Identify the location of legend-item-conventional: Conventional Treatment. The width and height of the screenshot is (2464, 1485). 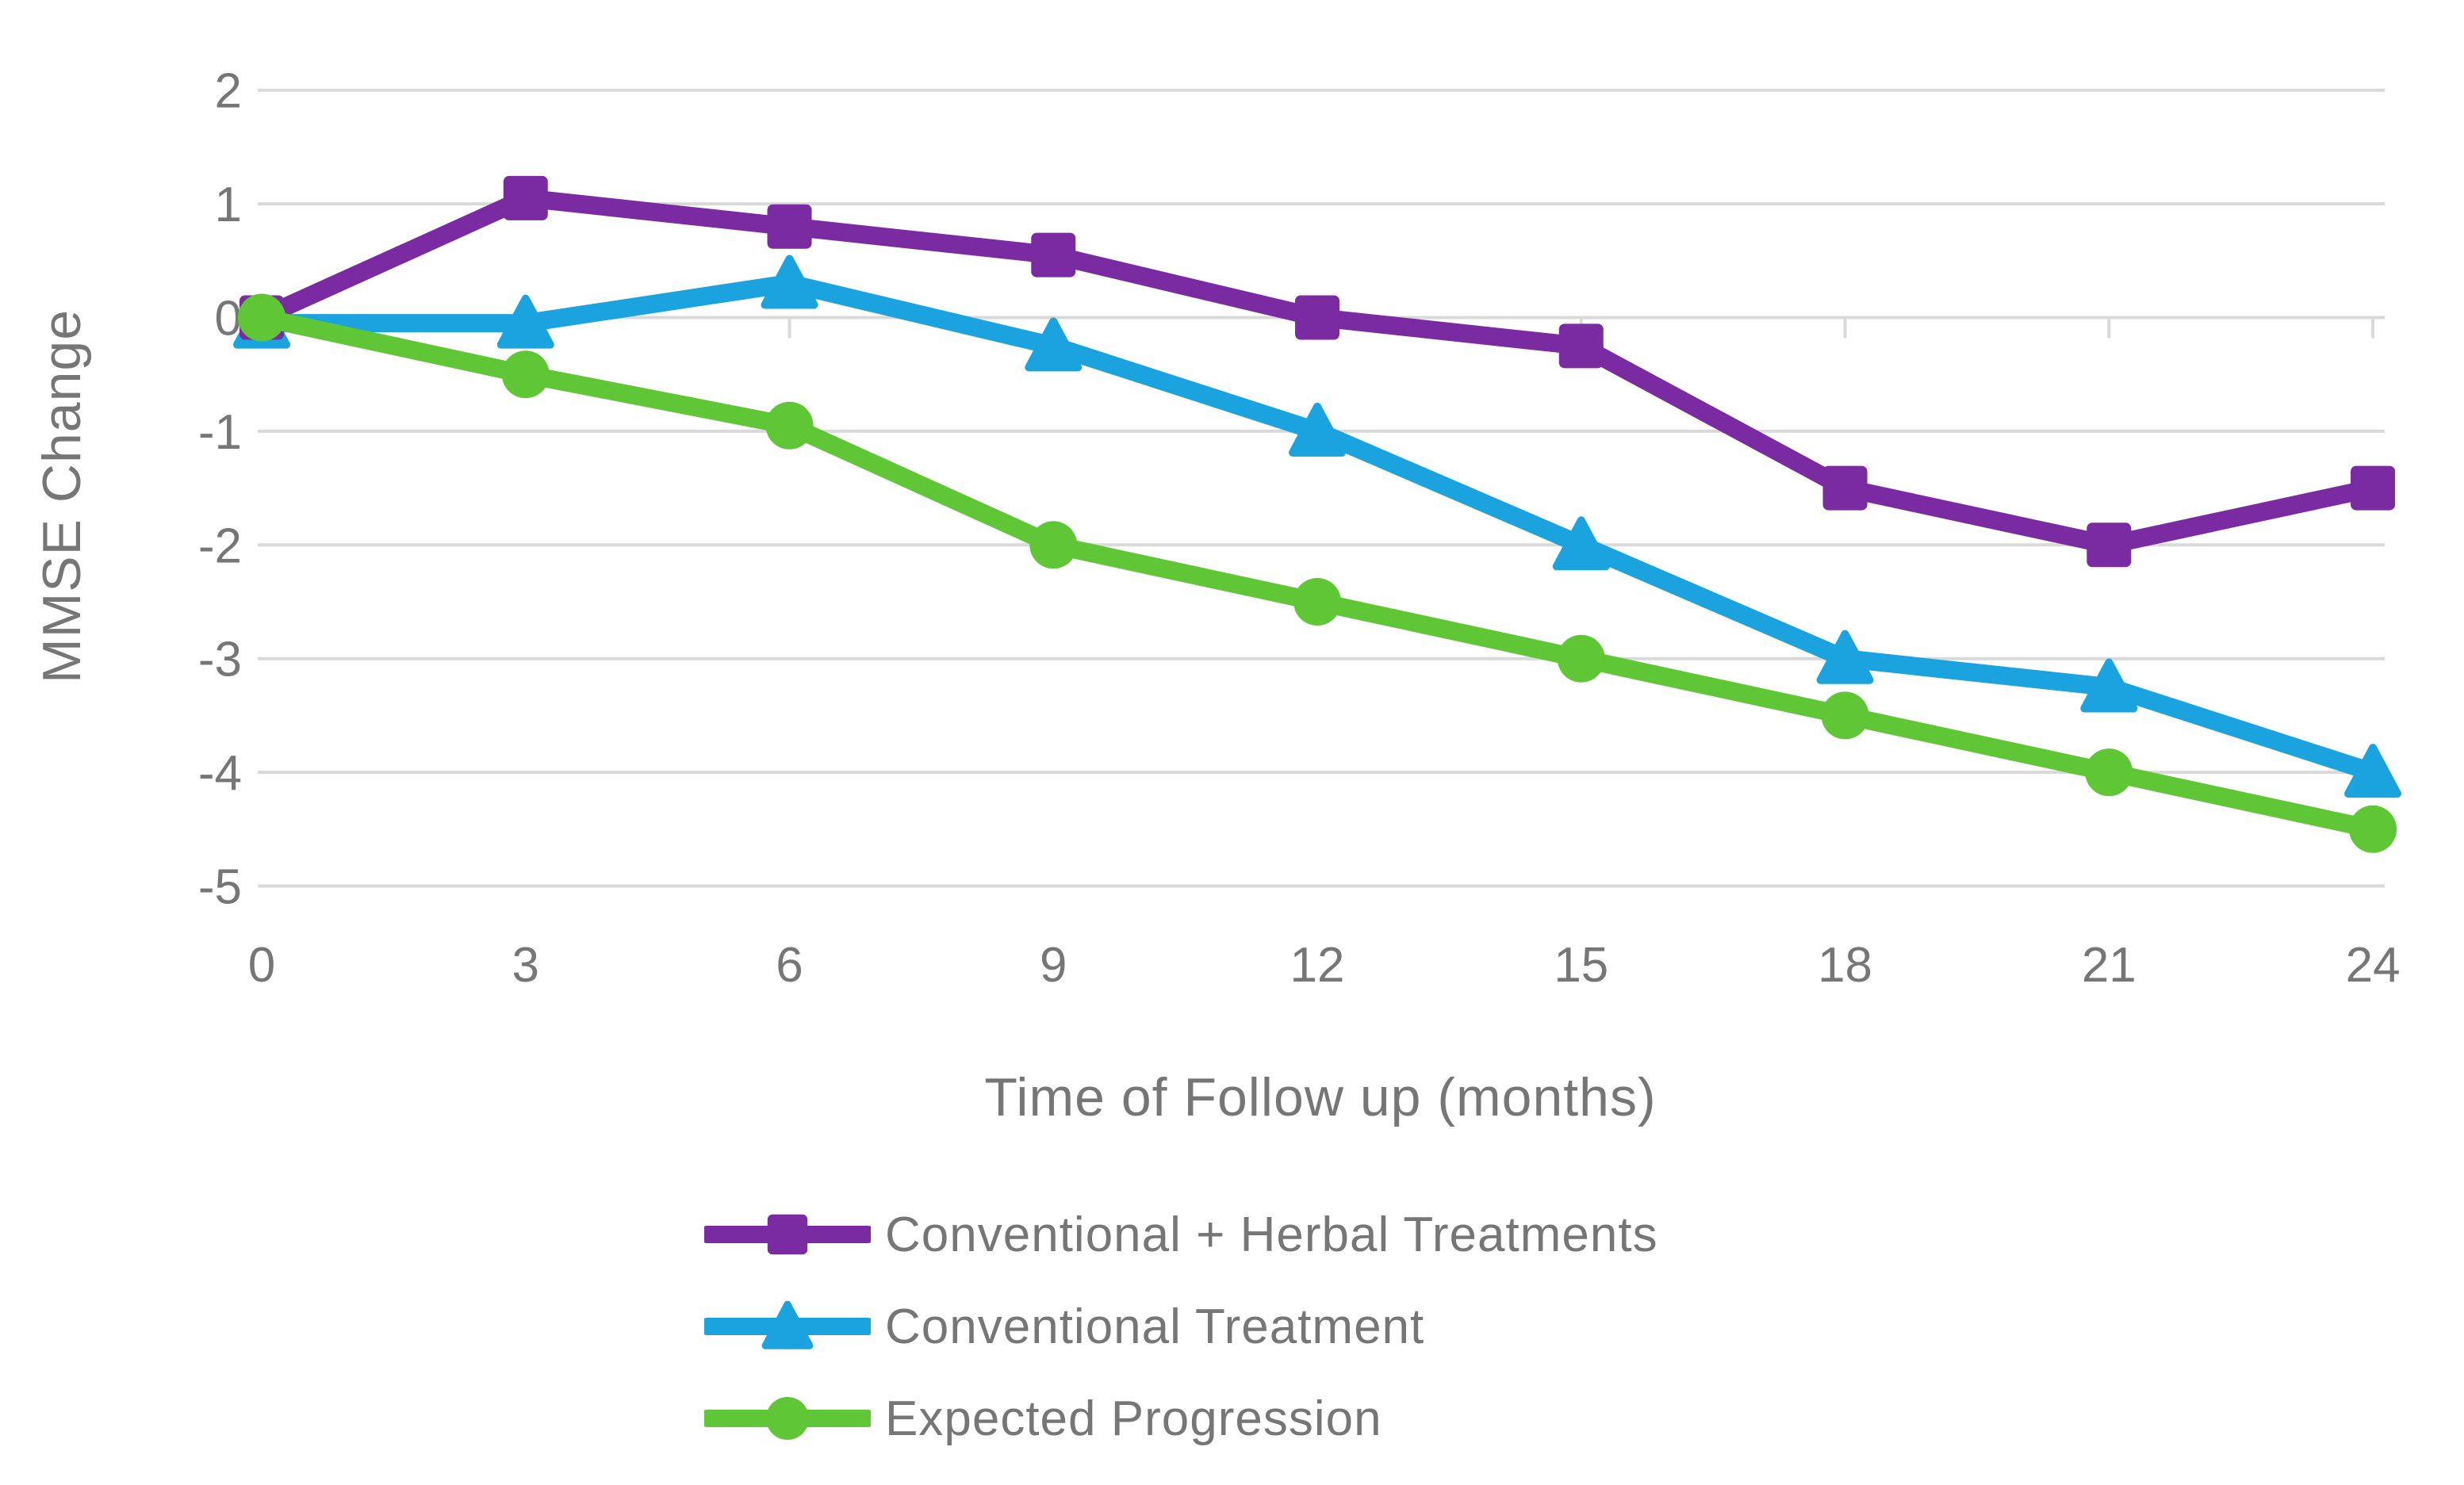
(1181, 1326).